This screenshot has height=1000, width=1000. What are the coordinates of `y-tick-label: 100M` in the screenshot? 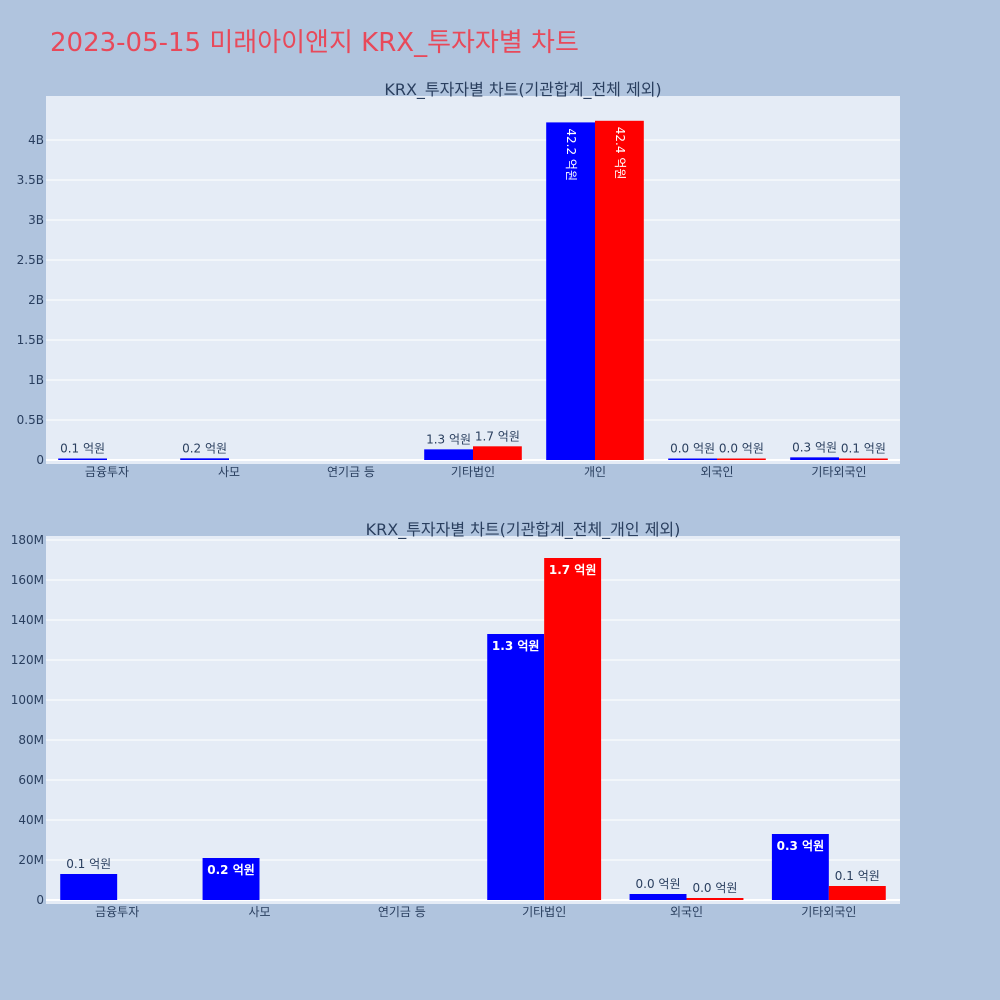 It's located at (27, 700).